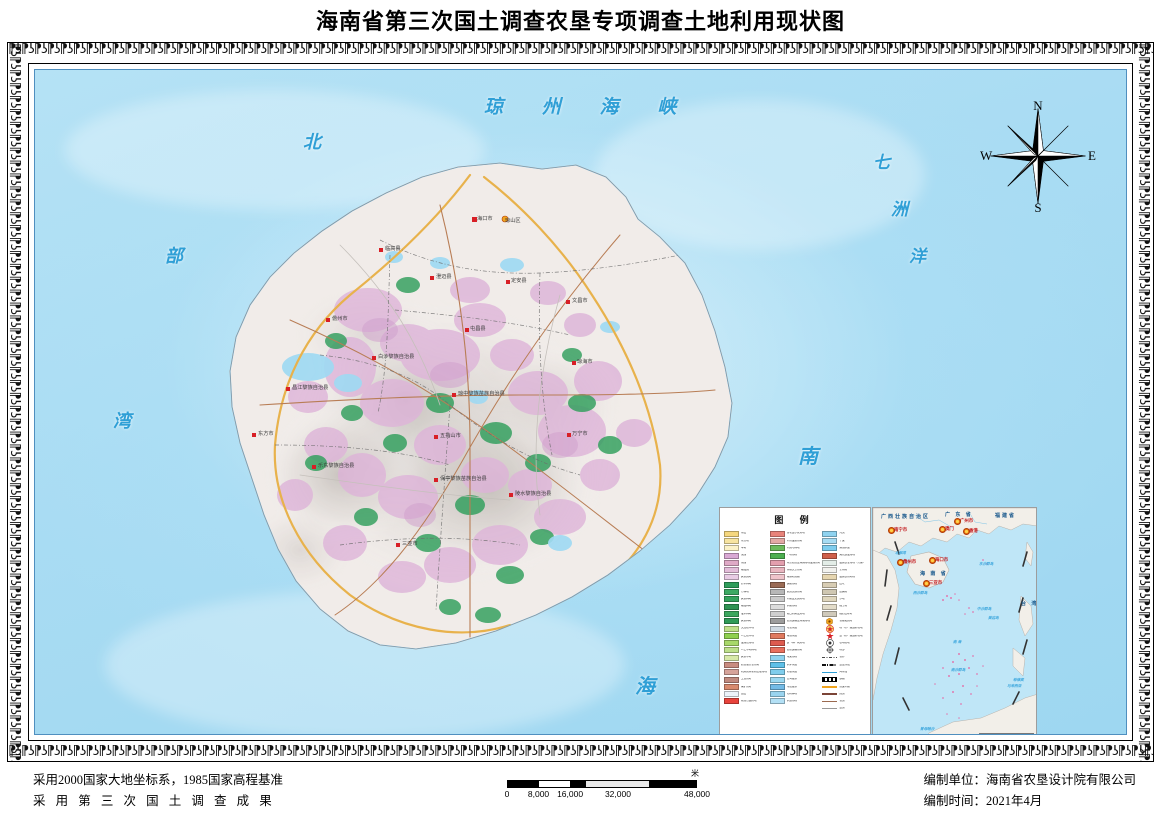 Image resolution: width=1161 pixels, height=825 pixels. What do you see at coordinates (1092, 155) in the screenshot?
I see `compass-east-label: E` at bounding box center [1092, 155].